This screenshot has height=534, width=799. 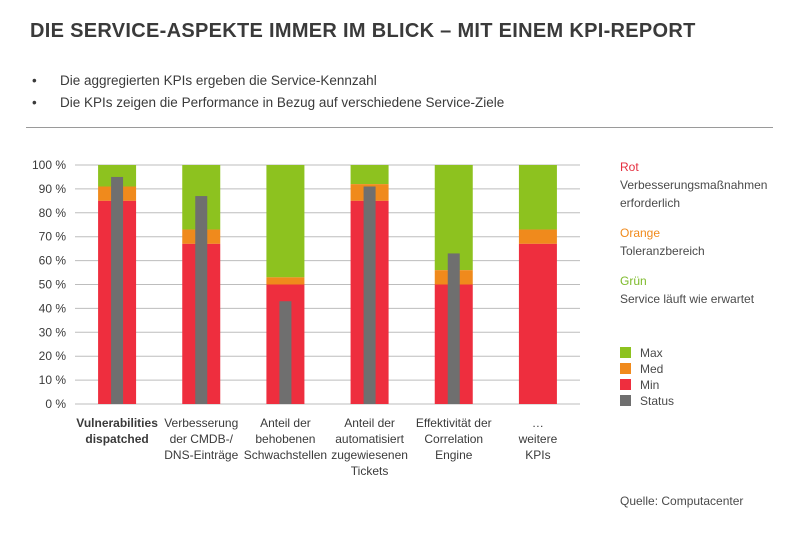 I want to click on x-category-label: Correlation, so click(x=453, y=439).